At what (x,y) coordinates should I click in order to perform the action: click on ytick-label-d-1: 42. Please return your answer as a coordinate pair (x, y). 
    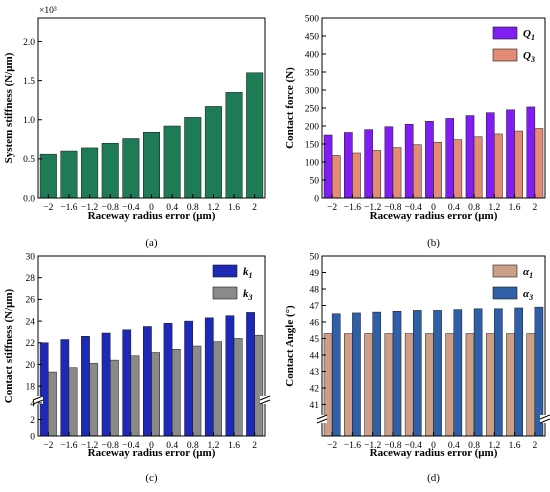
    Looking at the image, I should click on (315, 389).